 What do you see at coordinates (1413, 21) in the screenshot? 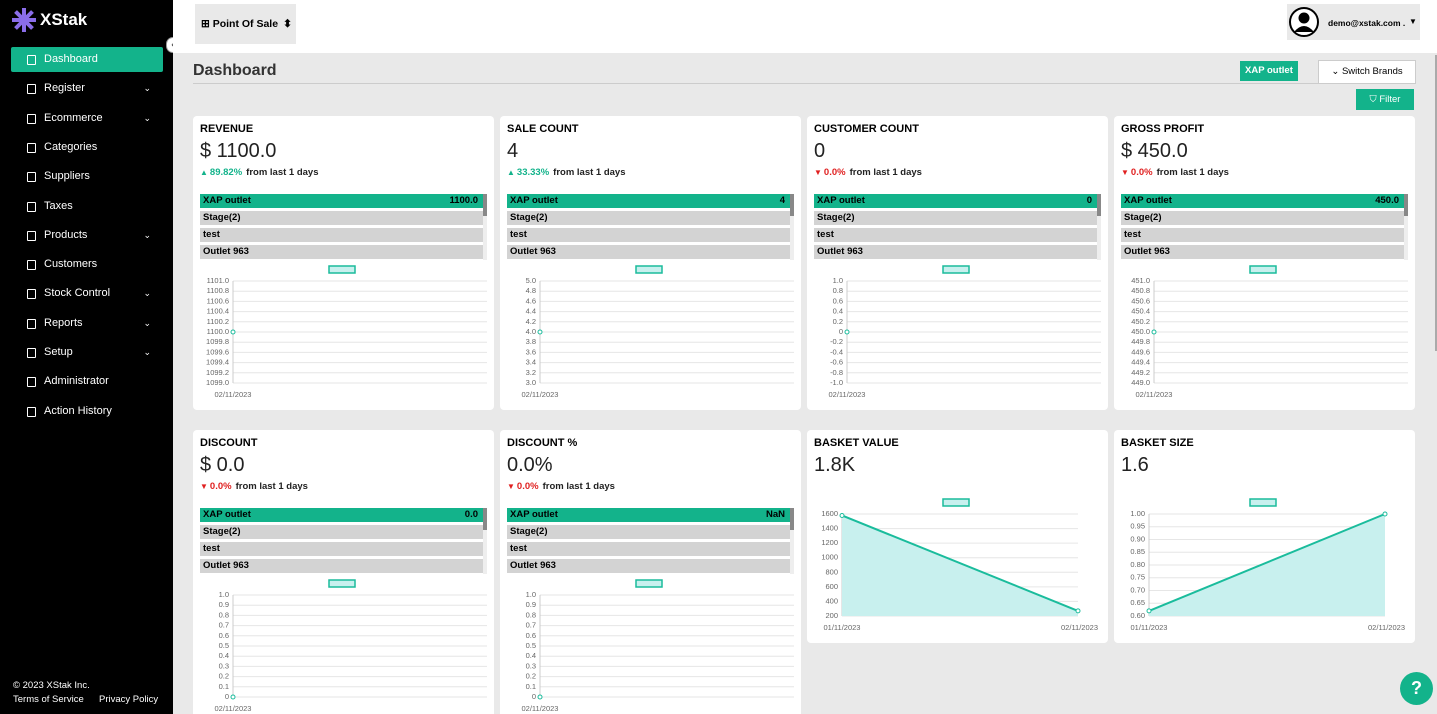
I see `caret: ▼` at bounding box center [1413, 21].